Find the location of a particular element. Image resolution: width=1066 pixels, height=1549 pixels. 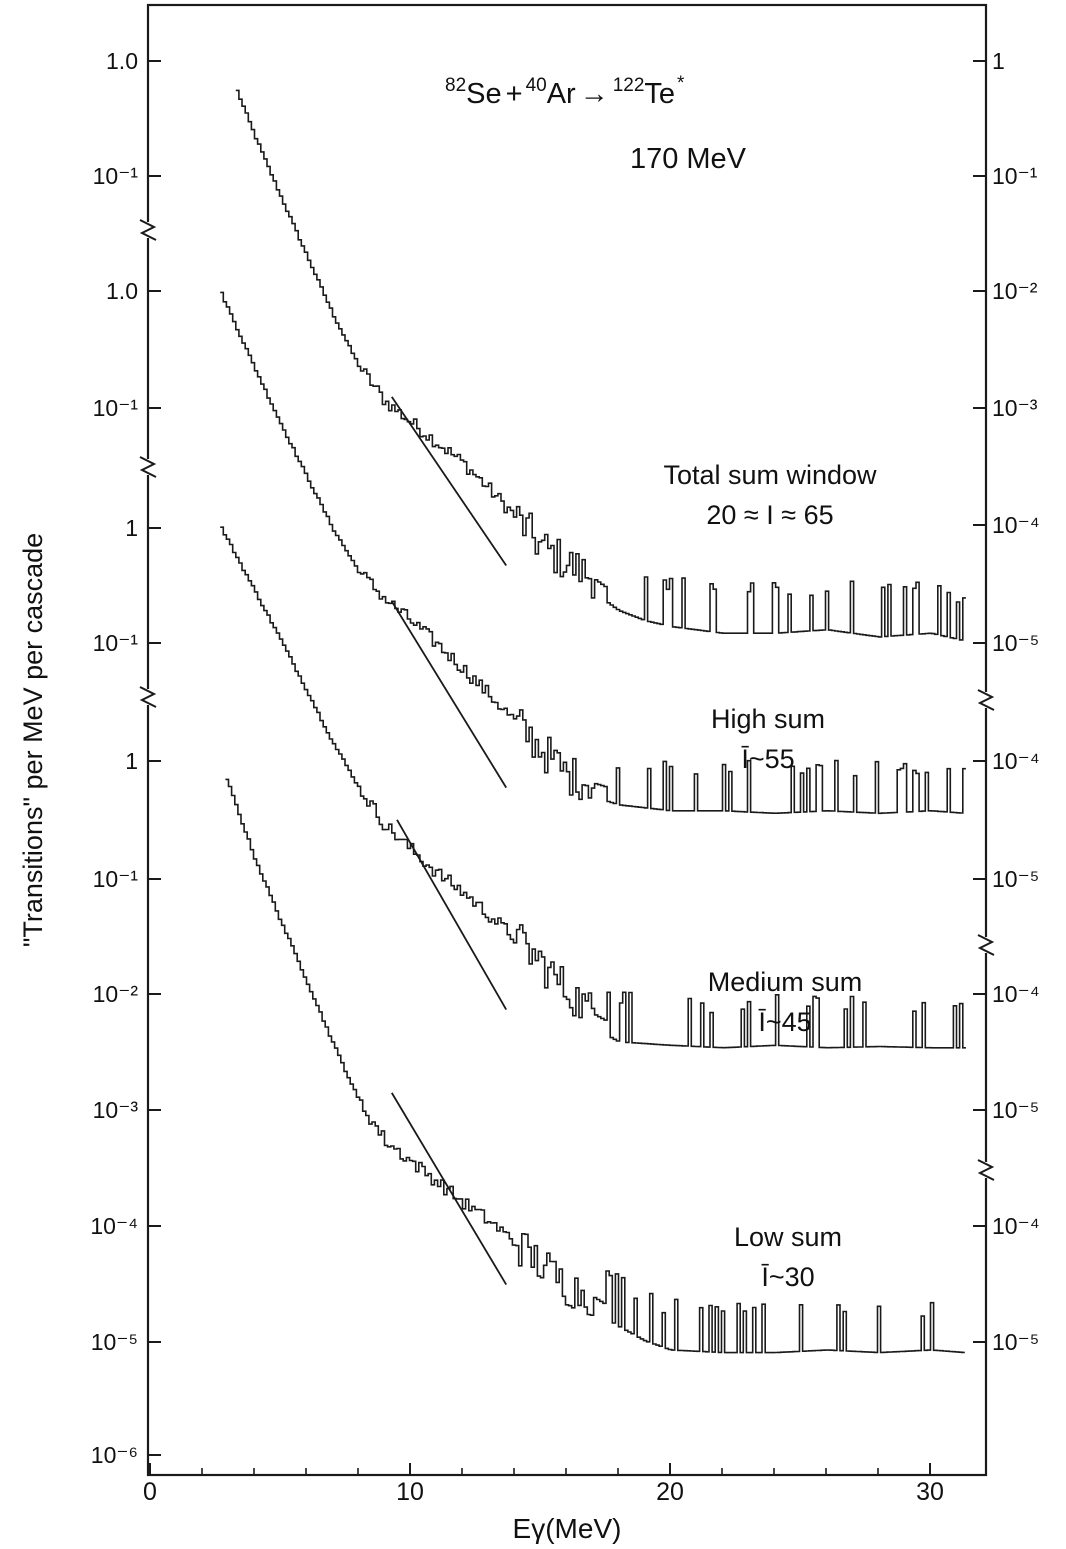

x-tick-label: 30 is located at coordinates (930, 1492).